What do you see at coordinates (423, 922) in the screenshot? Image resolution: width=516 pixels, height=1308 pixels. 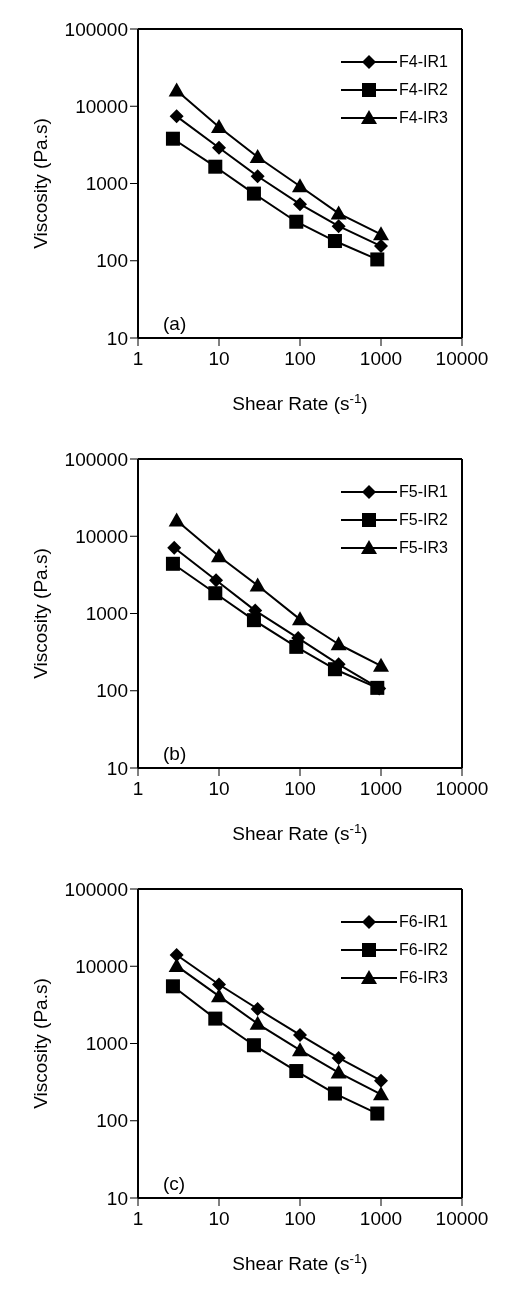 I see `legend-label: F6-IR1` at bounding box center [423, 922].